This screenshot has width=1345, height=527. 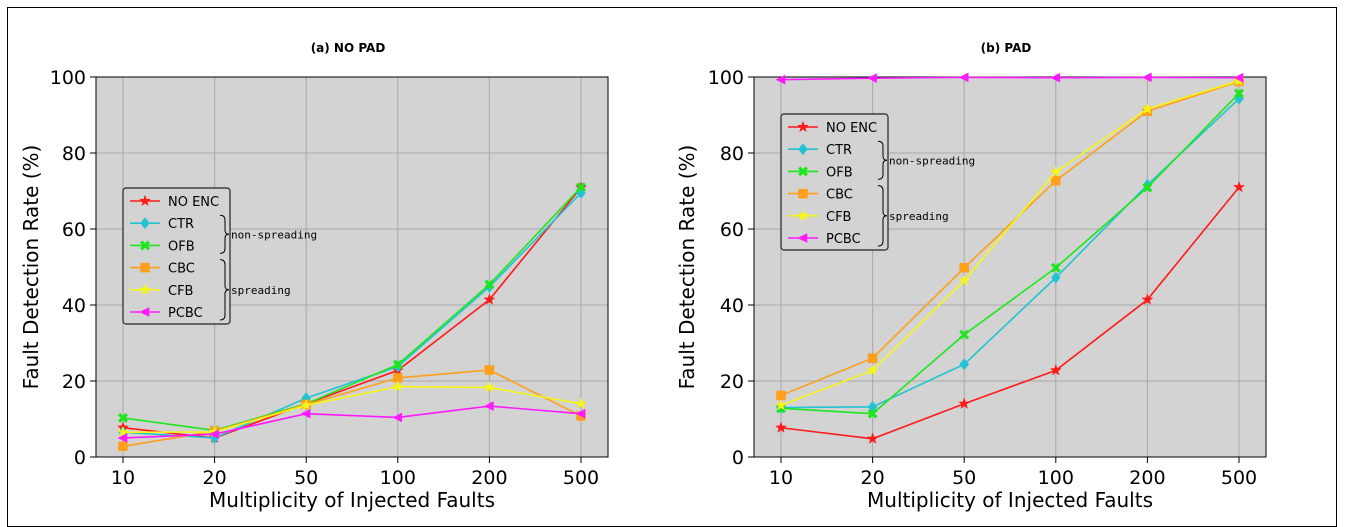 I want to click on legend-label: CTR, so click(x=181, y=224).